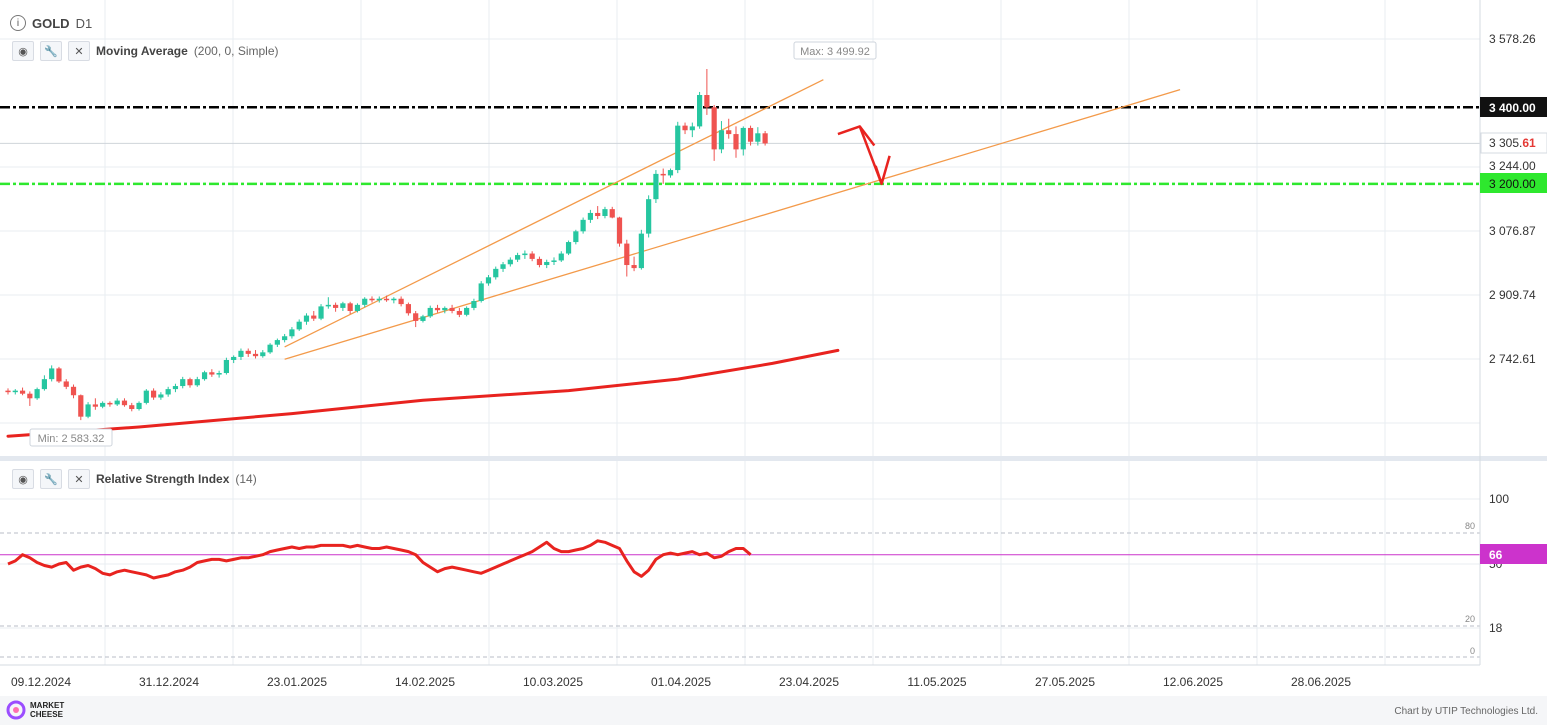 This screenshot has width=1547, height=725. Describe the element at coordinates (1321, 682) in the screenshot. I see `time-tick: 28.06.2025` at that location.